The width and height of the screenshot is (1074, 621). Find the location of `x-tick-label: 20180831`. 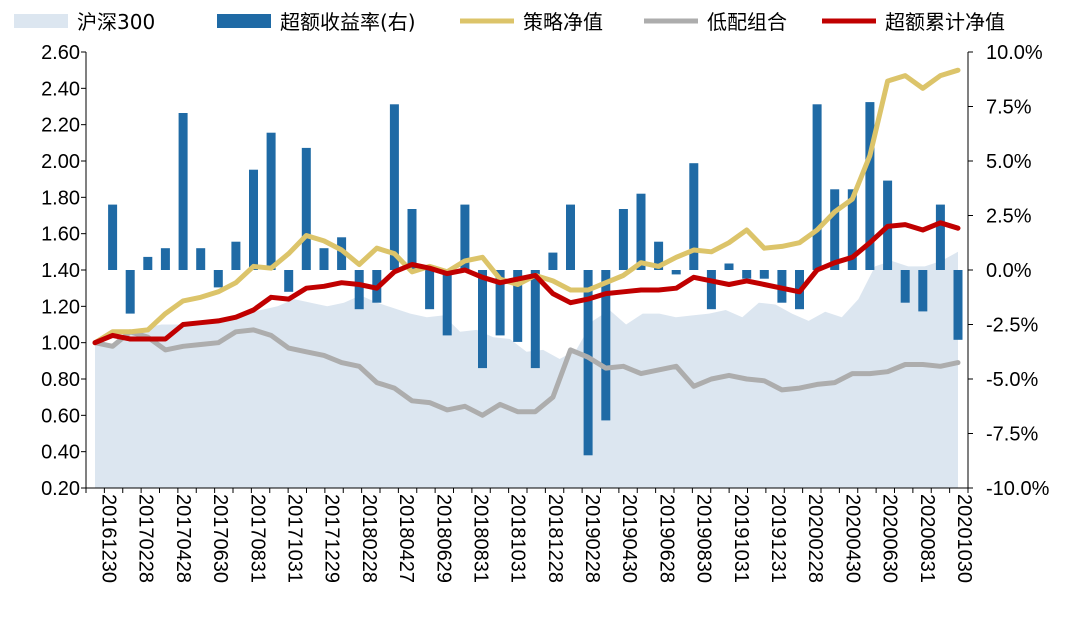

x-tick-label: 20180831 is located at coordinates (481, 538).